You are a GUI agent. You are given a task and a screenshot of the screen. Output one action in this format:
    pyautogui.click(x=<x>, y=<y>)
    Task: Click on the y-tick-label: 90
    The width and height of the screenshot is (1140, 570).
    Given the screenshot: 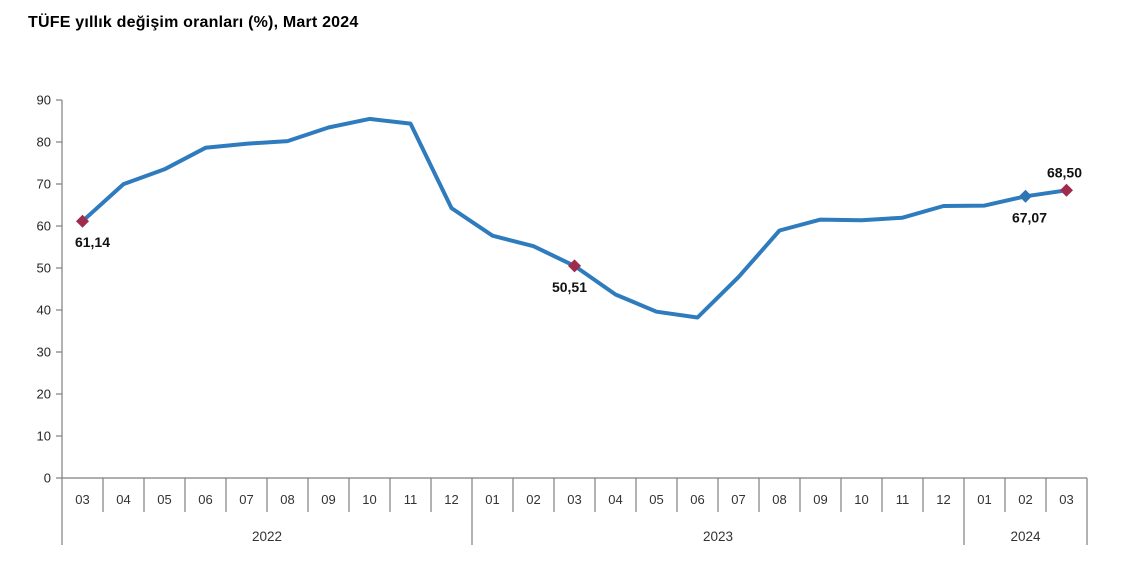 What is the action you would take?
    pyautogui.click(x=44, y=100)
    